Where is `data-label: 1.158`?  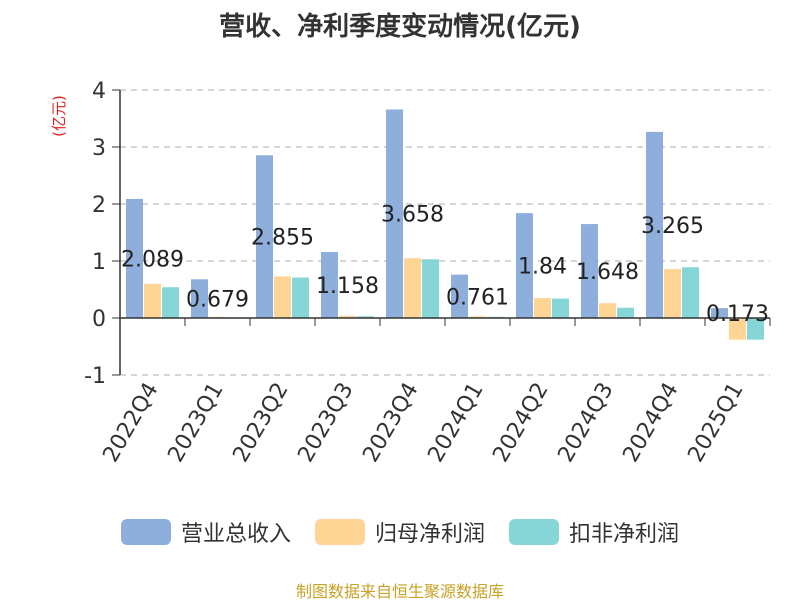 data-label: 1.158 is located at coordinates (347, 286).